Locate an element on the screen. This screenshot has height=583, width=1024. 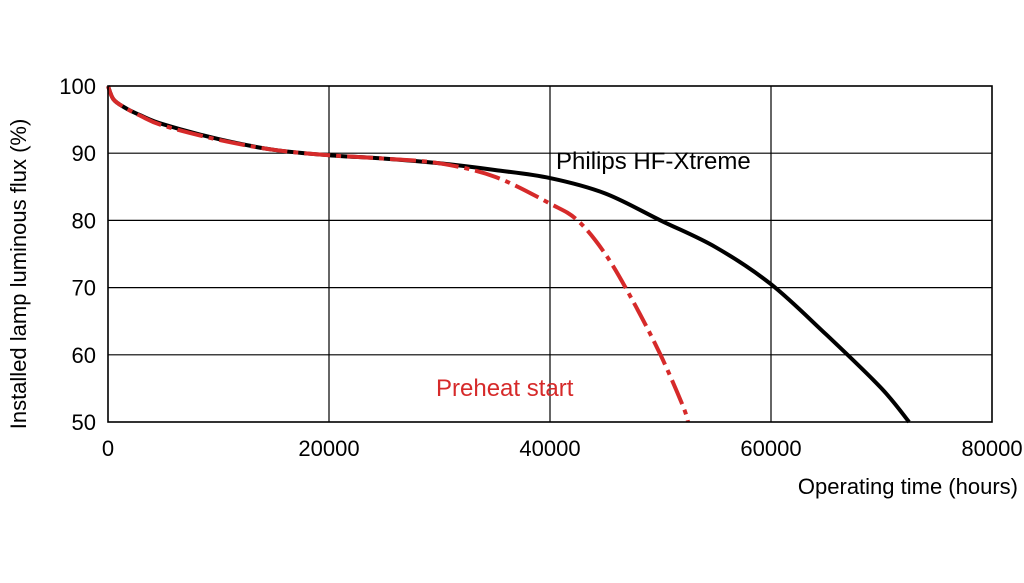
x-axis-label: Operating time (hours) is located at coordinates (908, 486).